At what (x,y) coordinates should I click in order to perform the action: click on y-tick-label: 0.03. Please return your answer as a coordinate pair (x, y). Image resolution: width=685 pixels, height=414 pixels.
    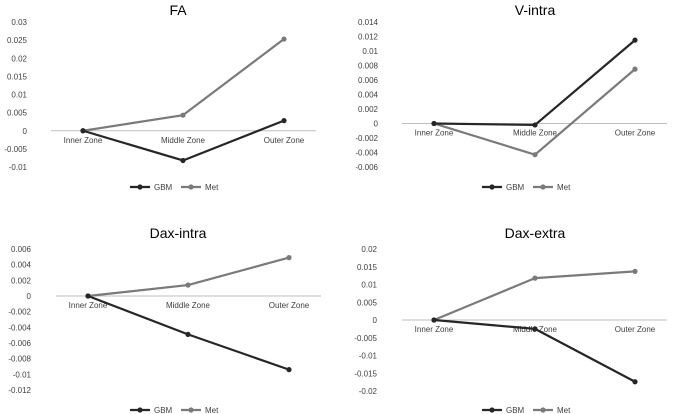
    Looking at the image, I should click on (19, 22).